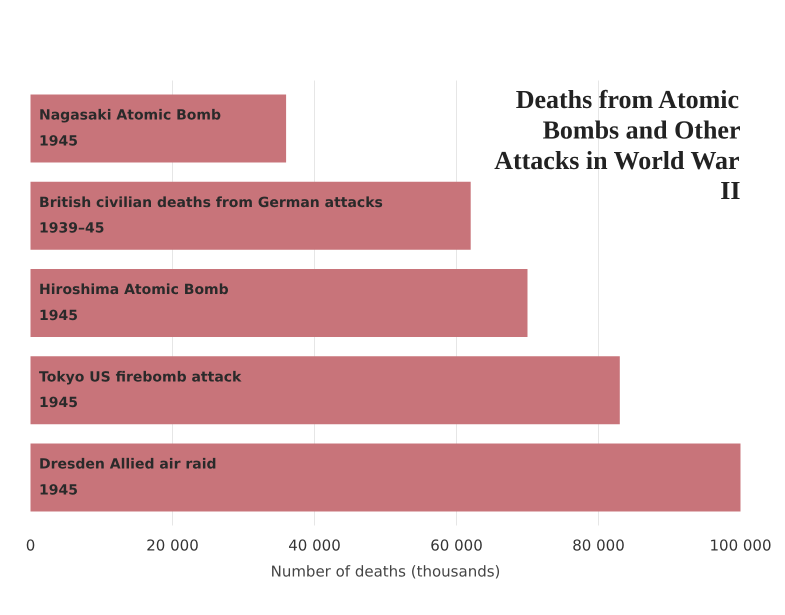  I want to click on y-tick-label: Hiroshima Atomic Bomb 1945, so click(134, 303).